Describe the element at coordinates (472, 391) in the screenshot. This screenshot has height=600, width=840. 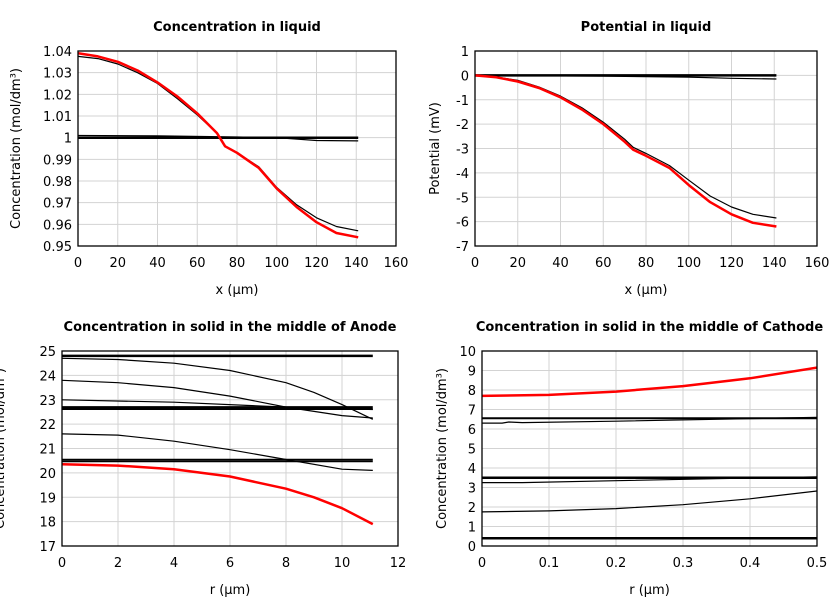
I see `y-tick-label: 8` at that location.